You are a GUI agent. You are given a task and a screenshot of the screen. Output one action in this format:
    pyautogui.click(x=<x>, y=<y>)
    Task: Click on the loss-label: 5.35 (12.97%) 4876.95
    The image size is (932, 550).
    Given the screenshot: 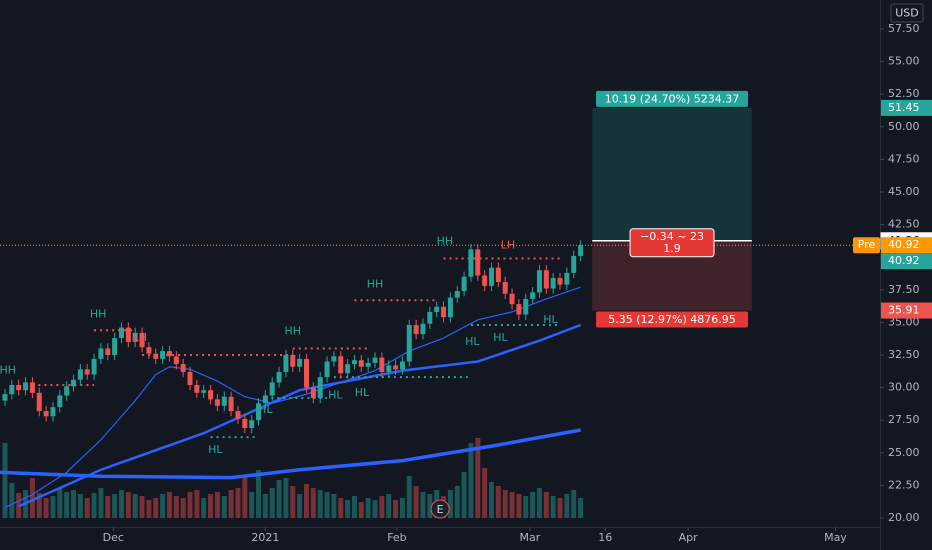 What is the action you would take?
    pyautogui.click(x=672, y=319)
    